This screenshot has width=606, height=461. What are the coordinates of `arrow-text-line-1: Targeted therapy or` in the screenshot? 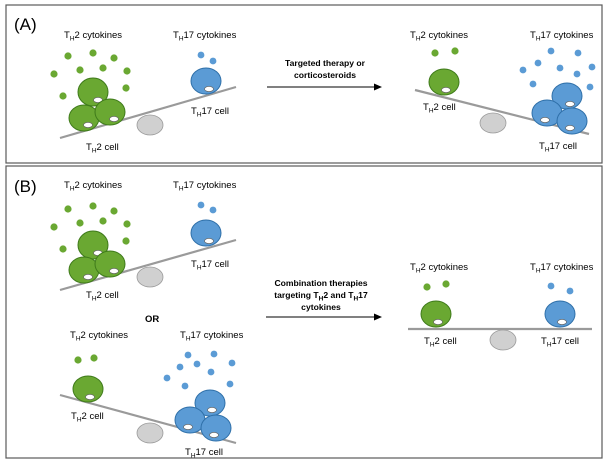 It's located at (325, 63).